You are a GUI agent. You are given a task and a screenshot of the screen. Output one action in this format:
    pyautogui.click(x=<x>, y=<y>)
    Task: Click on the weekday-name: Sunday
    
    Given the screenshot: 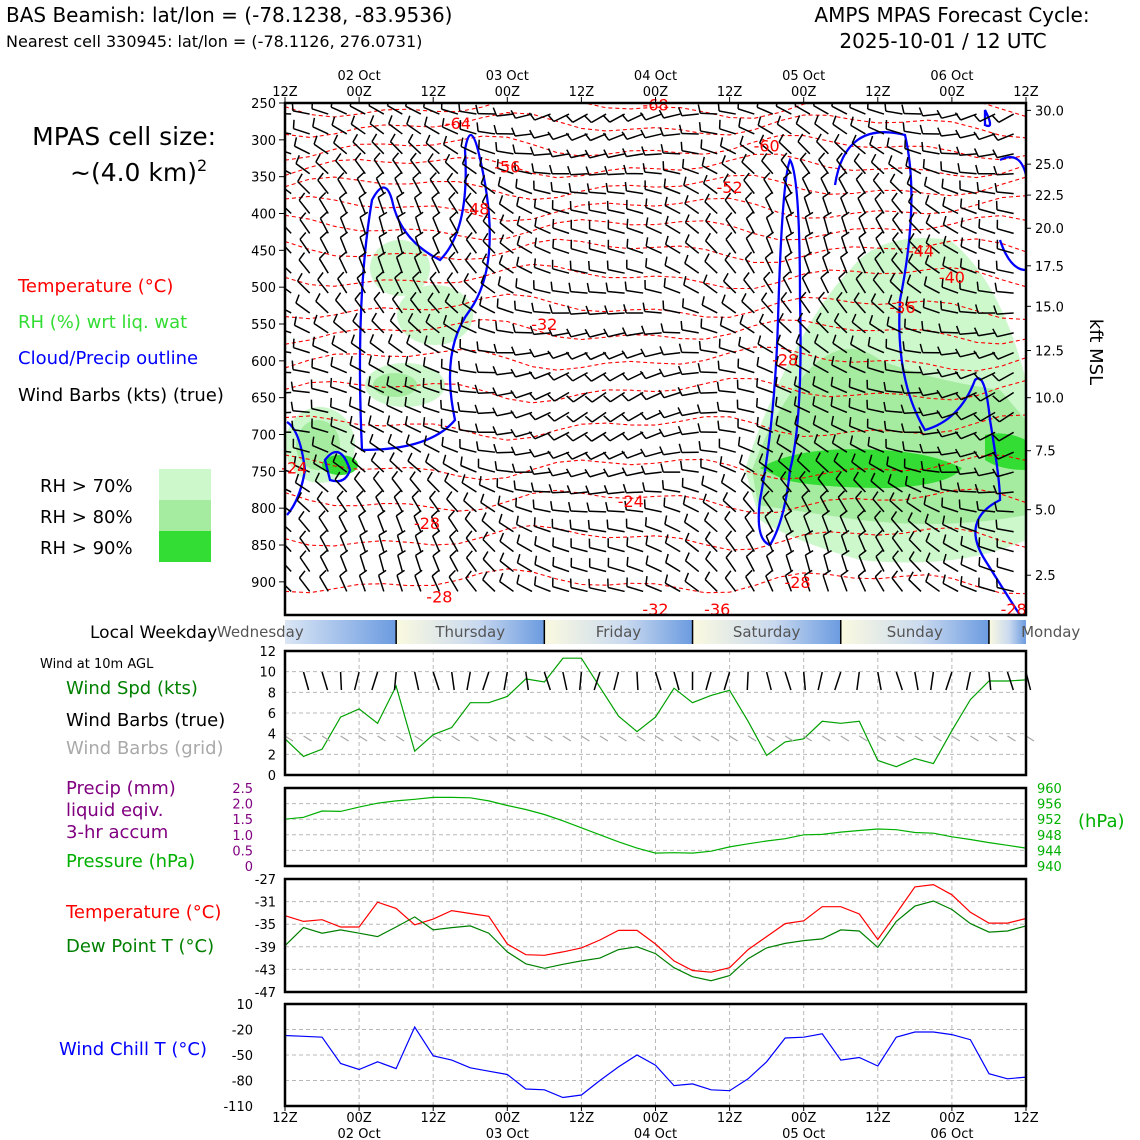 What is the action you would take?
    pyautogui.click(x=915, y=632)
    